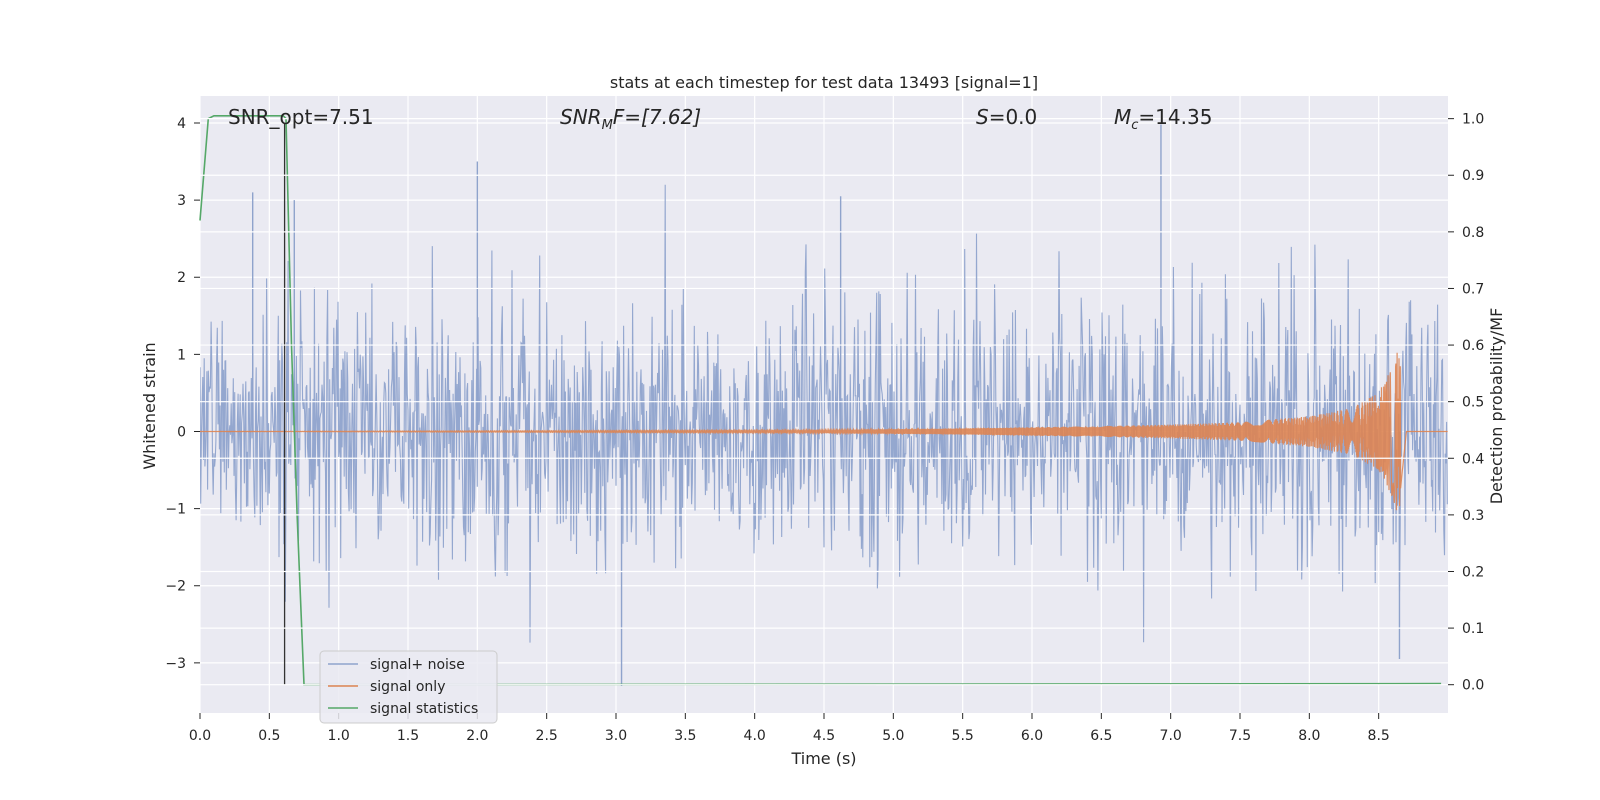  I want to click on x-axis-label: Time (s), so click(823, 758).